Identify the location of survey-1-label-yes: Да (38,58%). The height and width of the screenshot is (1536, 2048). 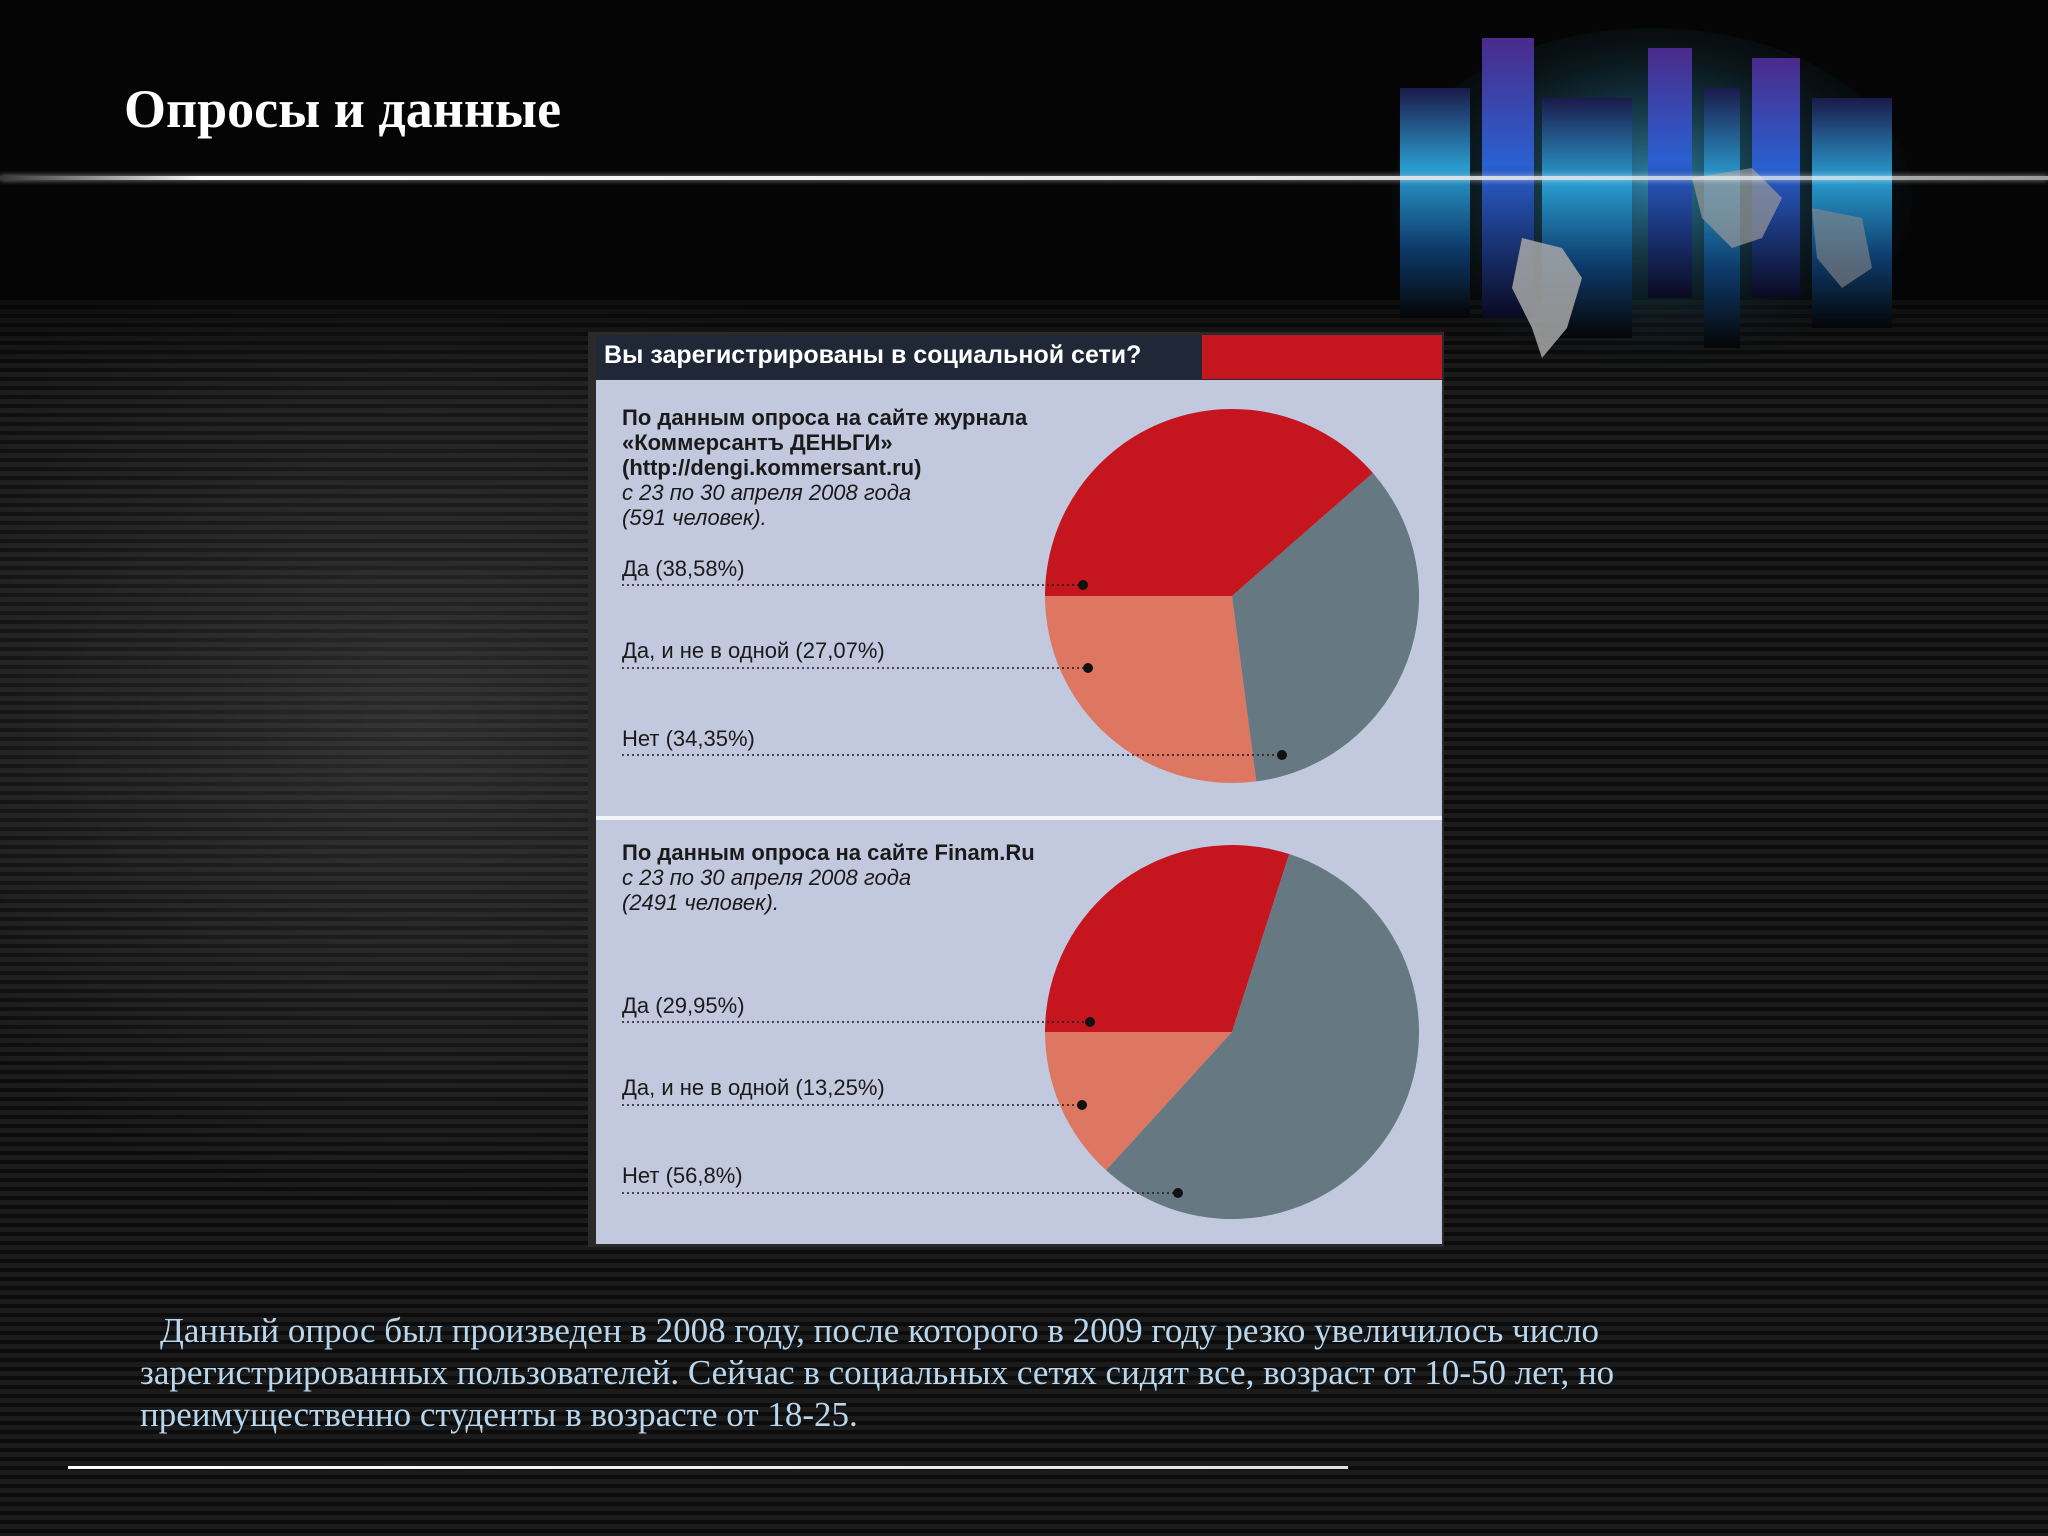
(683, 568).